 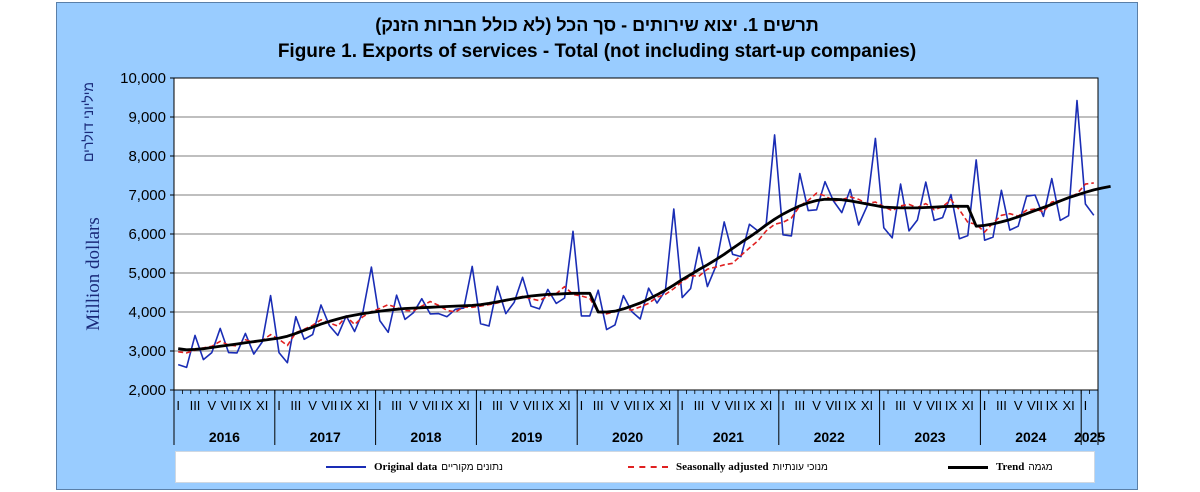 I want to click on legend-label-seasonally-adjusted-he: מנוכי עונתיות, so click(x=800, y=467).